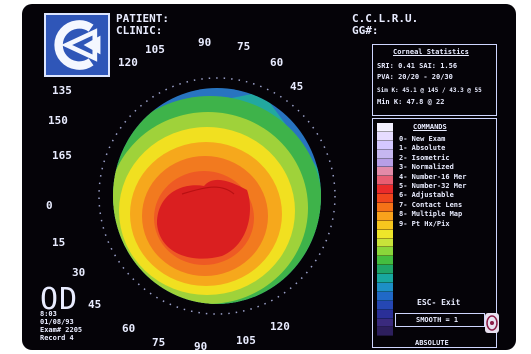  I want to click on meridian-label: 30, so click(79, 272).